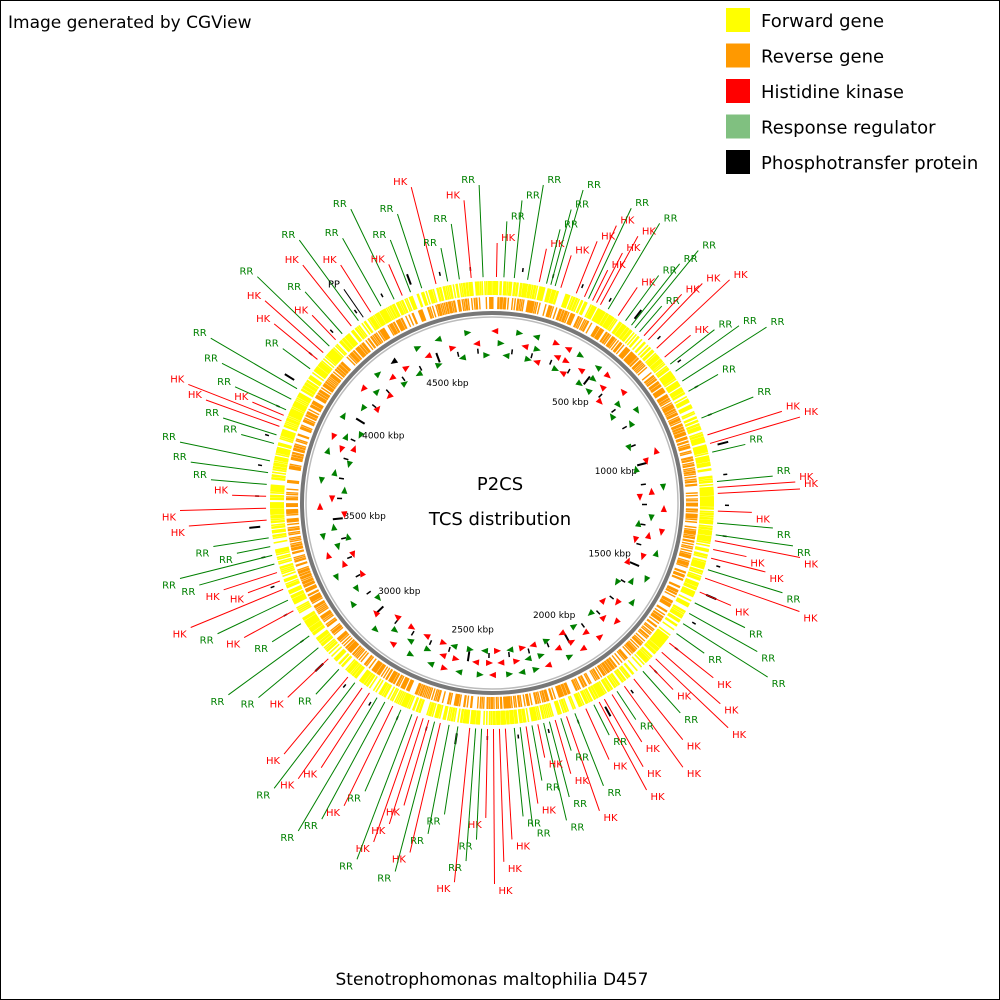  Describe the element at coordinates (438, 357) in the screenshot. I see `major-tick` at that location.